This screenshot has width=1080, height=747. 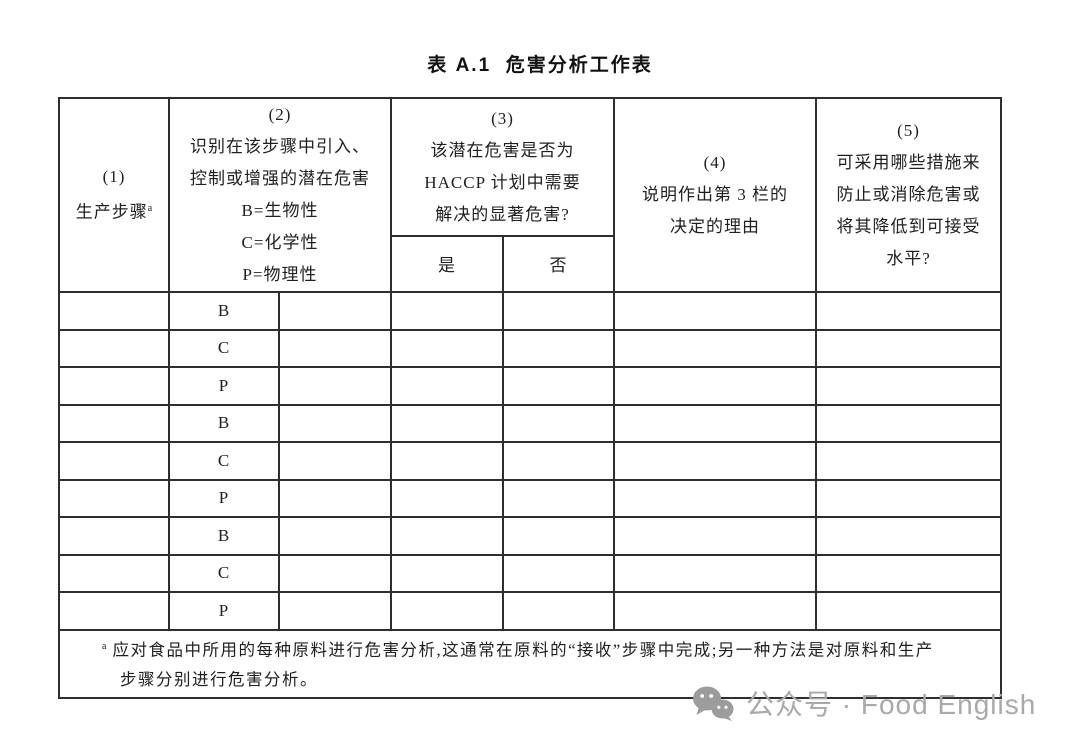 What do you see at coordinates (908, 195) in the screenshot?
I see `header-col5-preventive-measures: (5) 可采用哪些措施来 防止或消除危害或 将其降低到可接受 水平?` at bounding box center [908, 195].